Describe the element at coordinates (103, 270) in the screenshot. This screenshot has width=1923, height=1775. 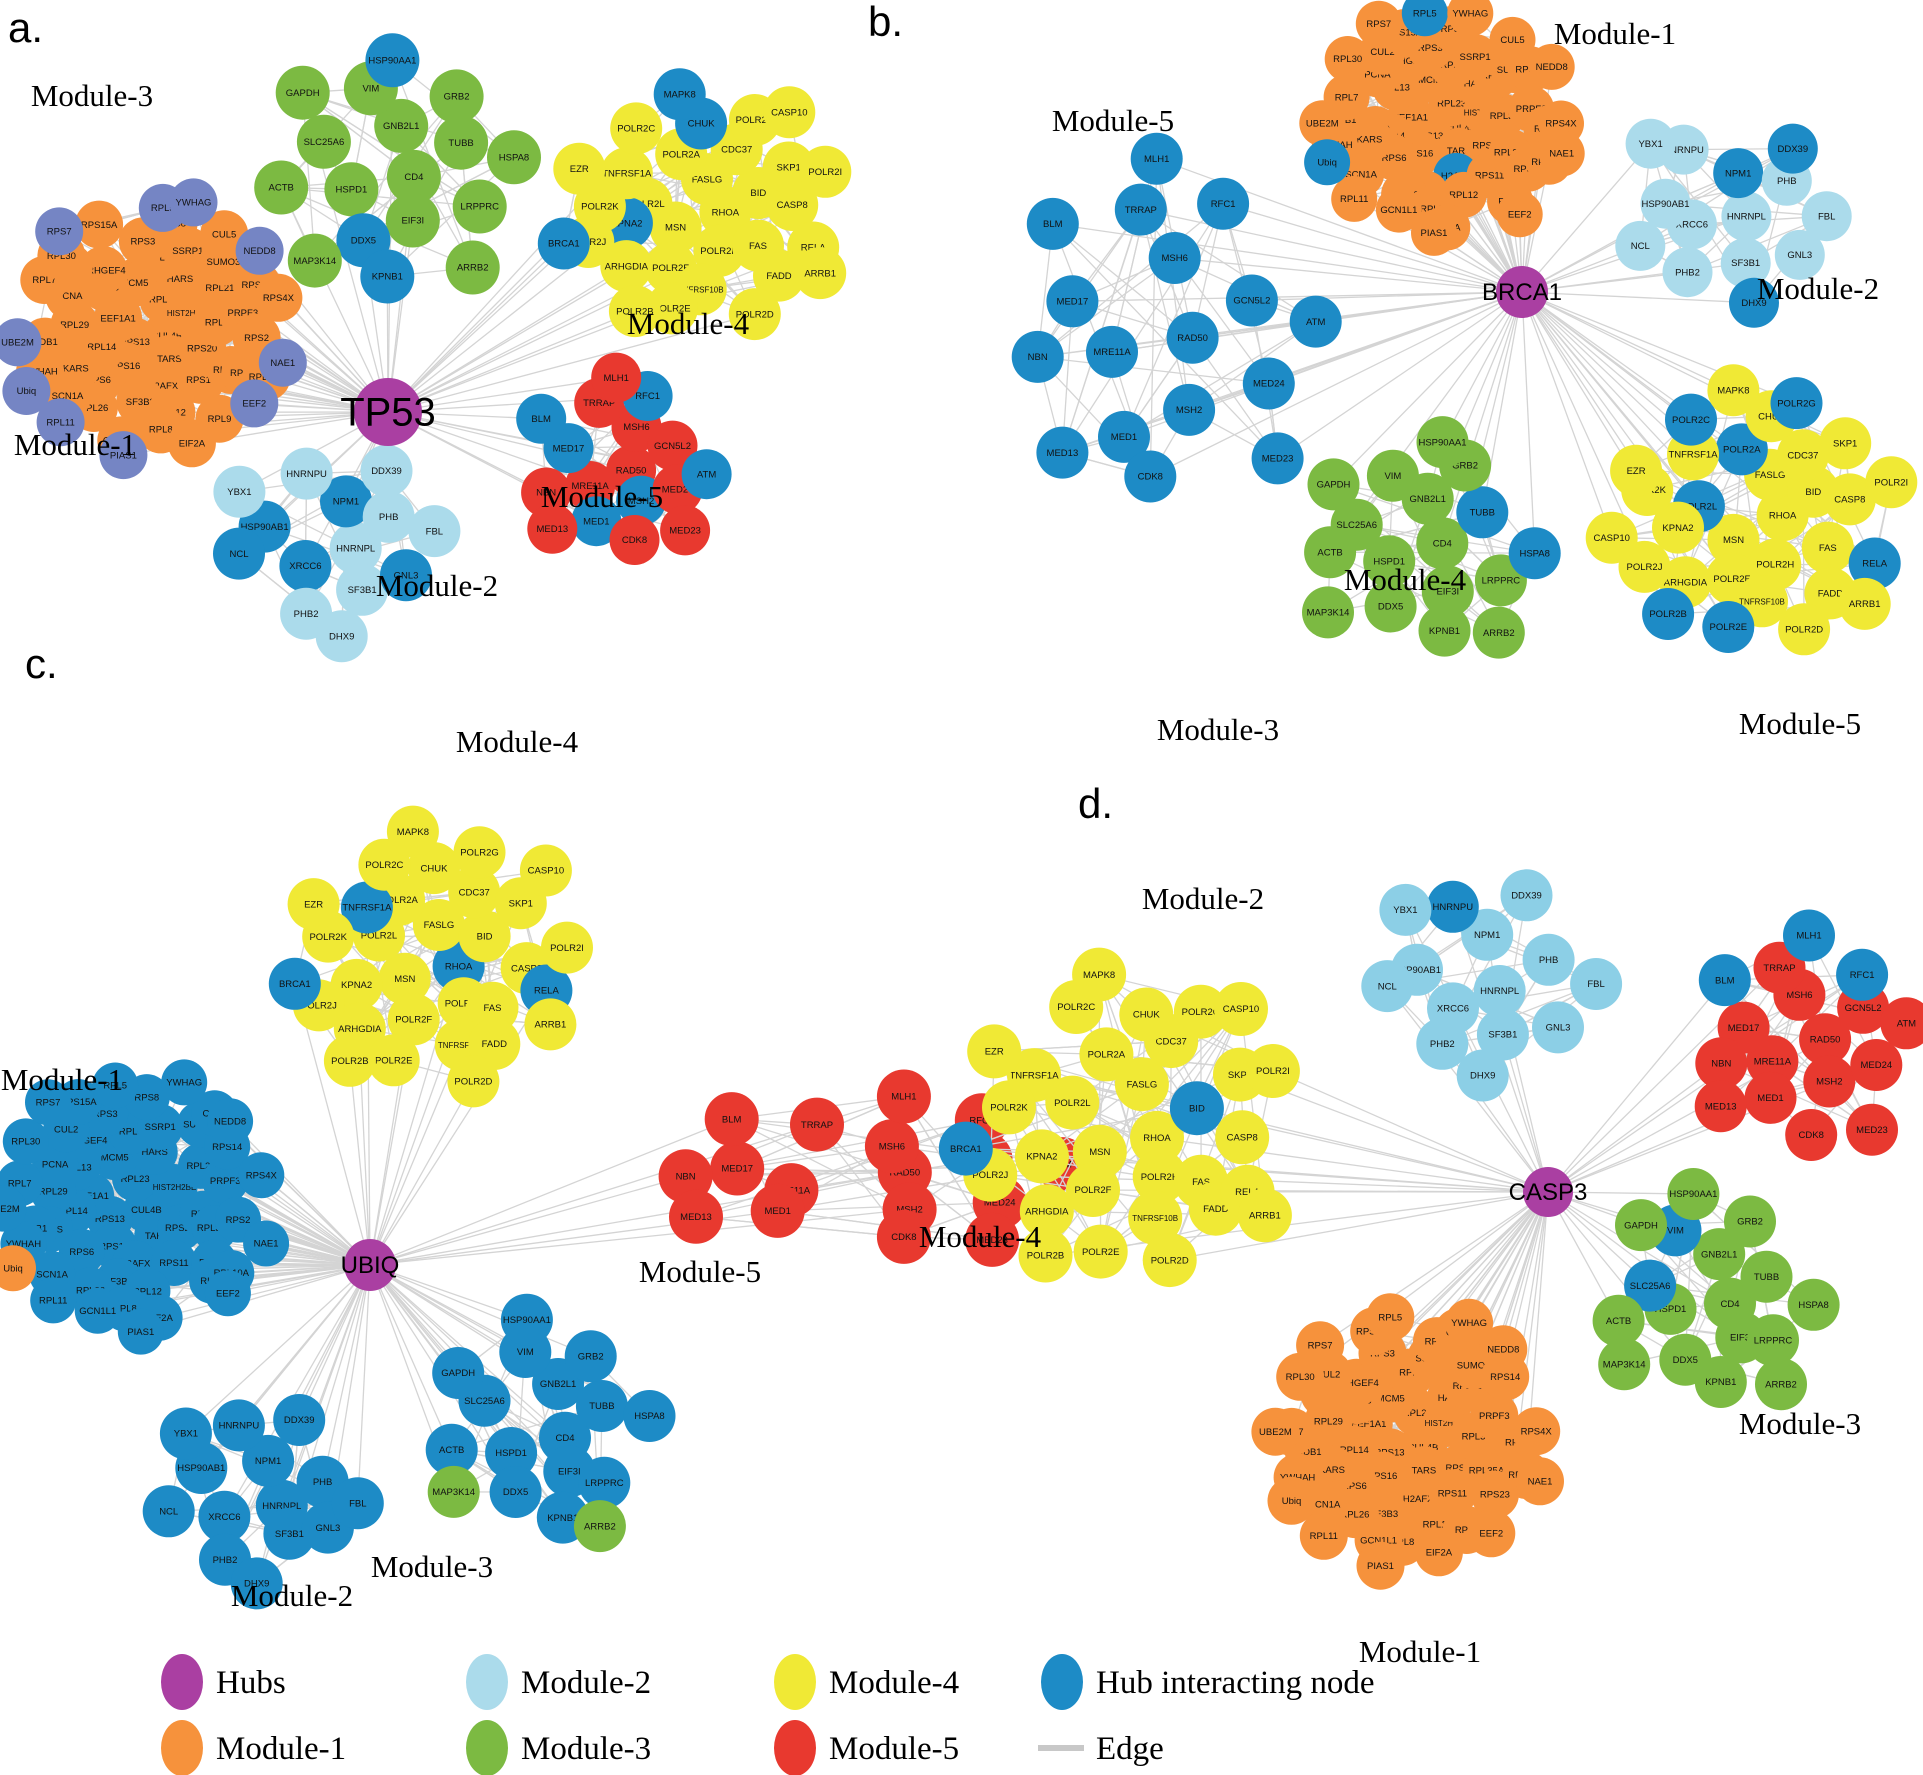
I see `node-ARHGEF4: ARHGEF4` at that location.